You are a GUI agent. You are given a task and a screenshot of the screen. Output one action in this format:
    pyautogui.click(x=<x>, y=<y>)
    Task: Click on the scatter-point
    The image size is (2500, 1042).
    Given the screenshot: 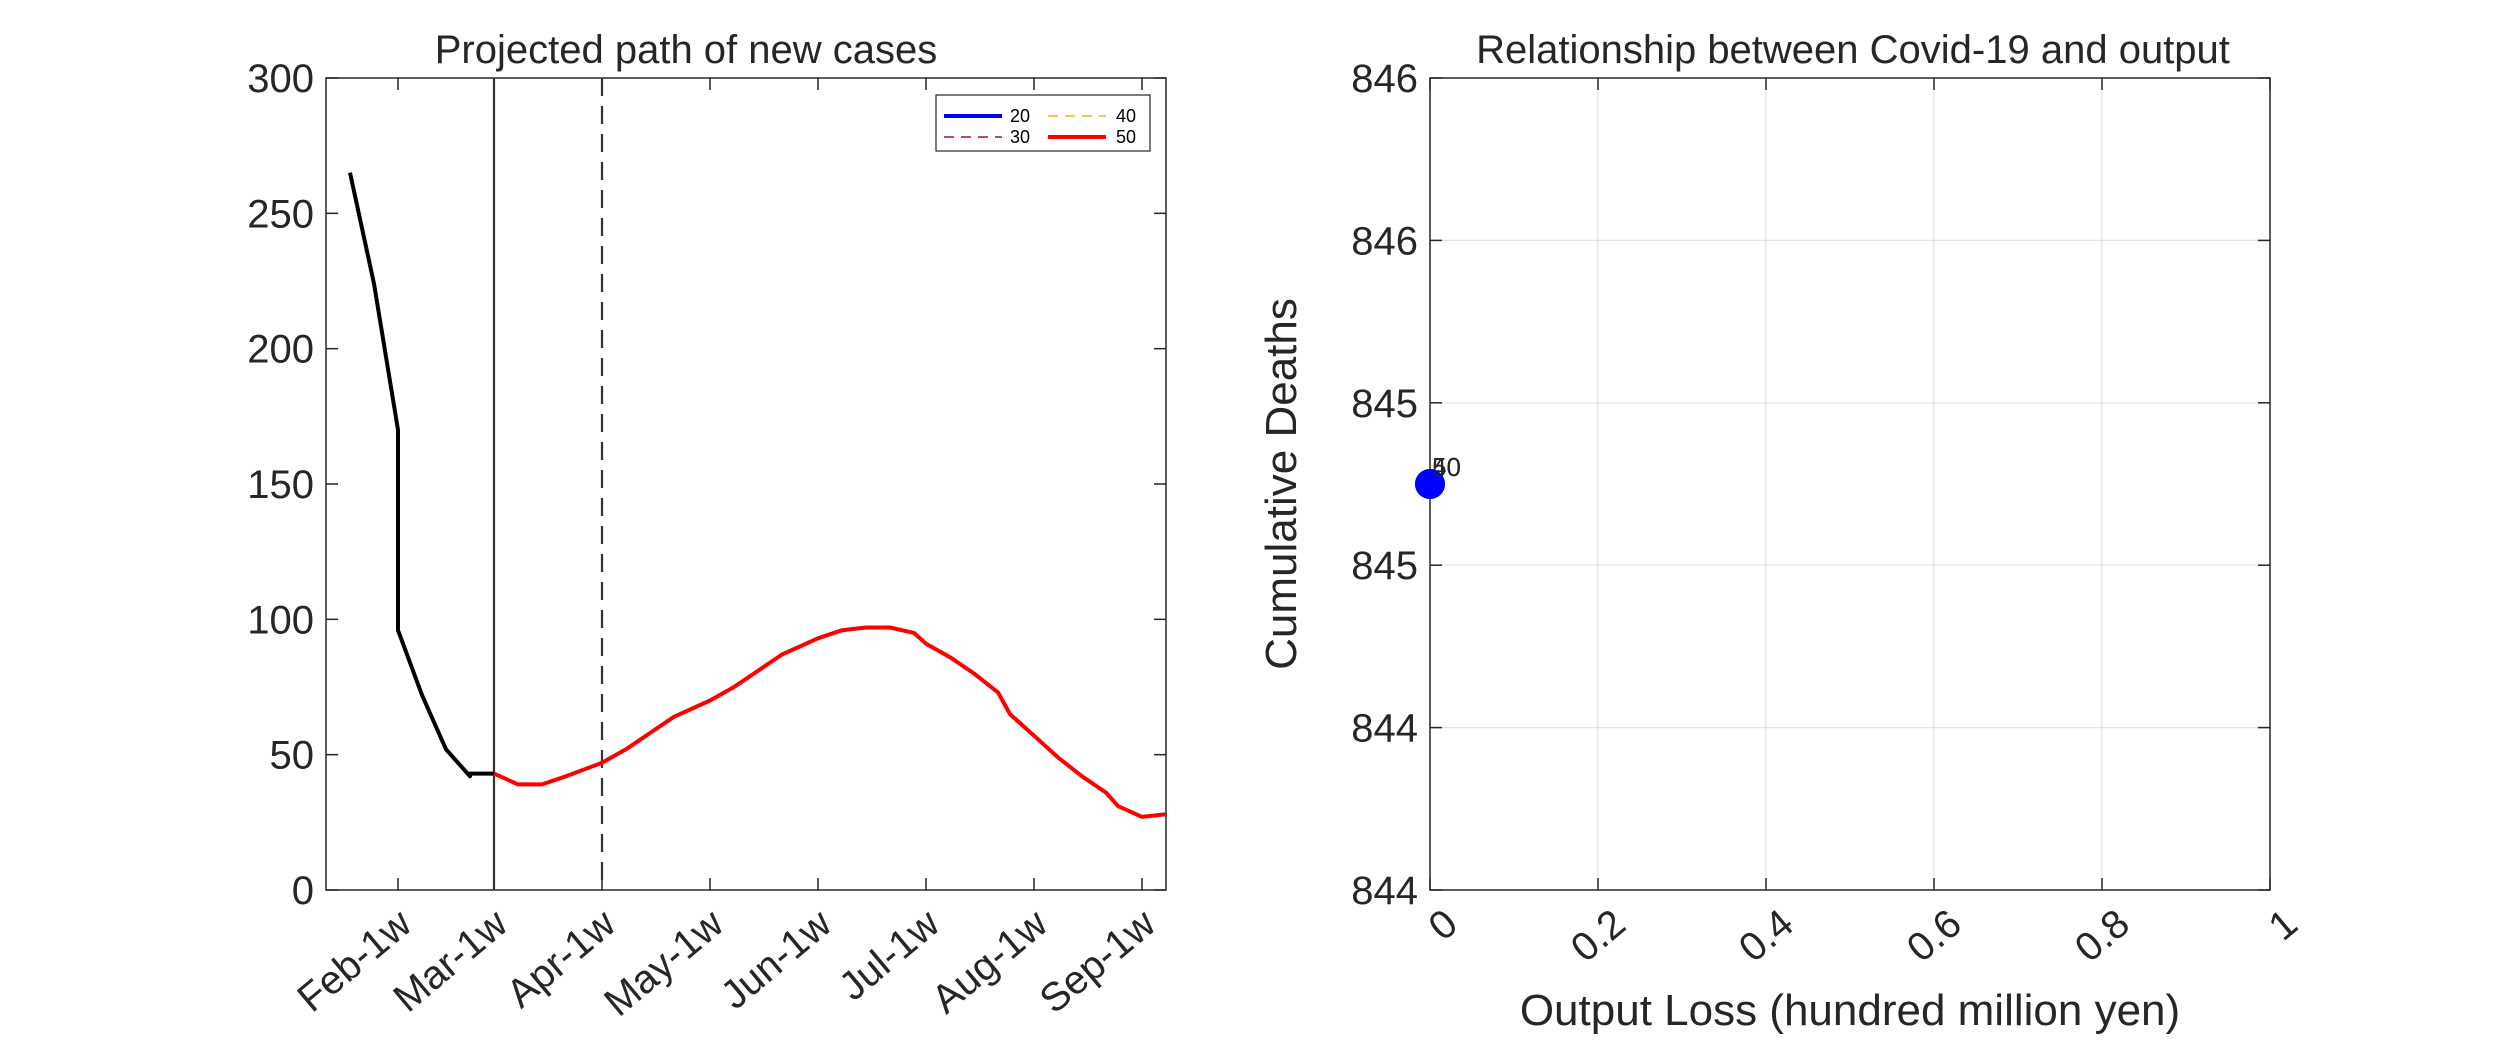 What is the action you would take?
    pyautogui.click(x=1430, y=484)
    